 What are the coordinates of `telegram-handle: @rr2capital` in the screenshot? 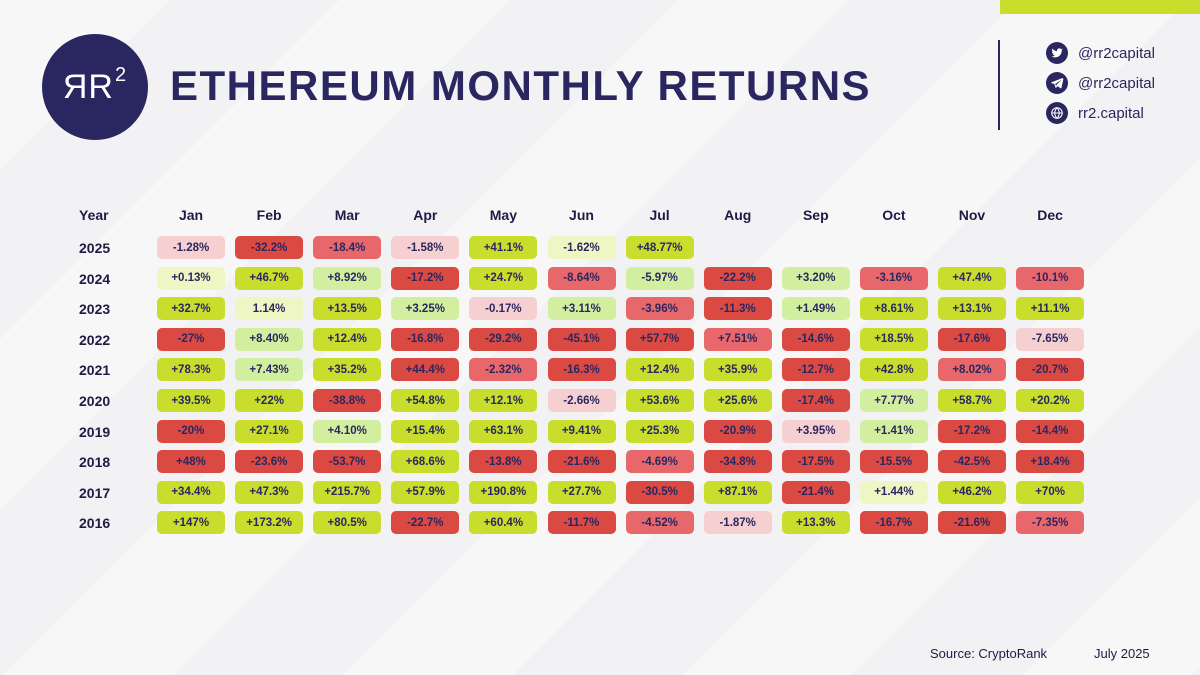 It's located at (1116, 83).